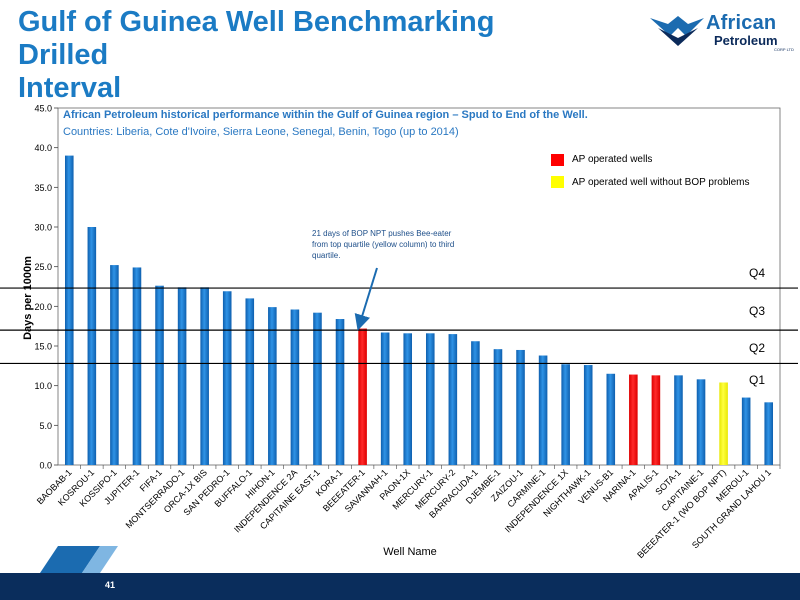 The width and height of the screenshot is (800, 600). What do you see at coordinates (45, 466) in the screenshot?
I see `y-tick-label: 0.0` at bounding box center [45, 466].